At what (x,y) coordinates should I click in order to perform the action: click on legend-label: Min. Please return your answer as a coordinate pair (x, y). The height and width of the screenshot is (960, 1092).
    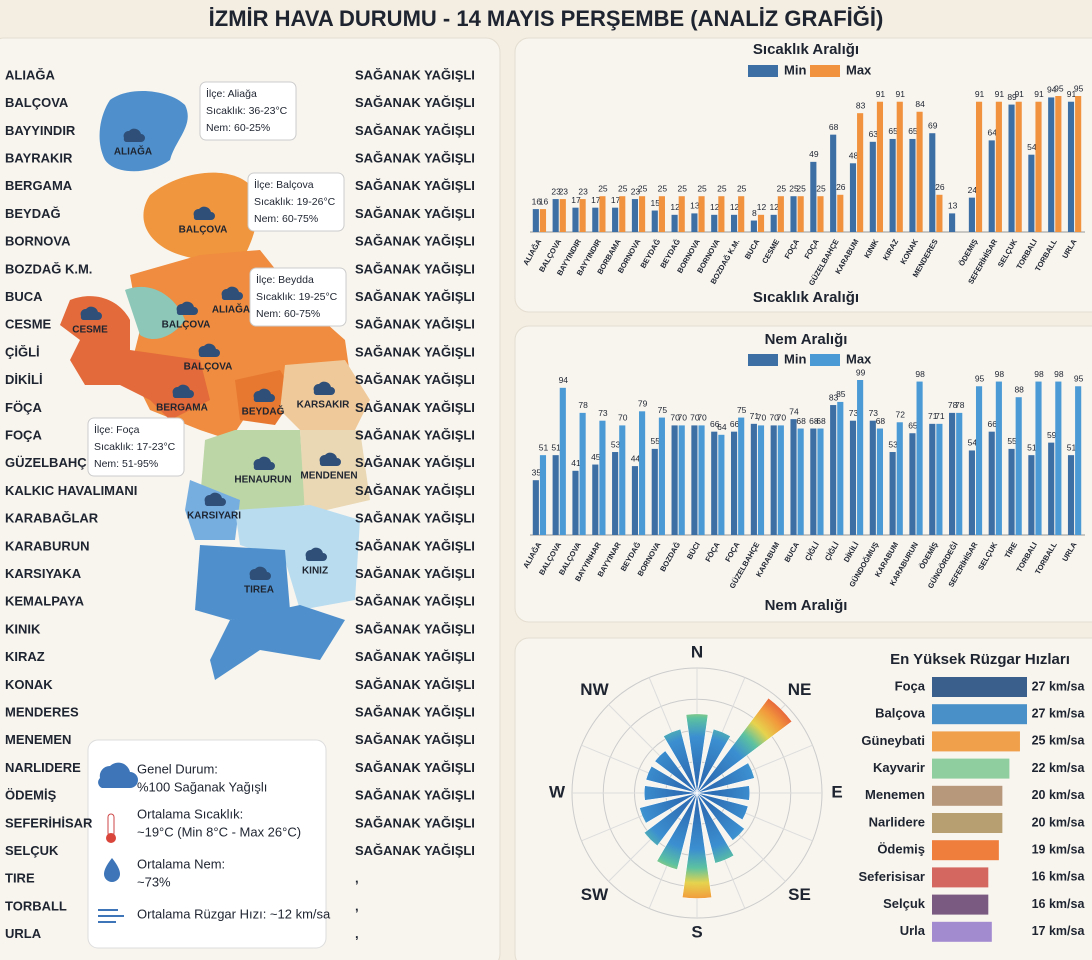
    Looking at the image, I should click on (795, 358).